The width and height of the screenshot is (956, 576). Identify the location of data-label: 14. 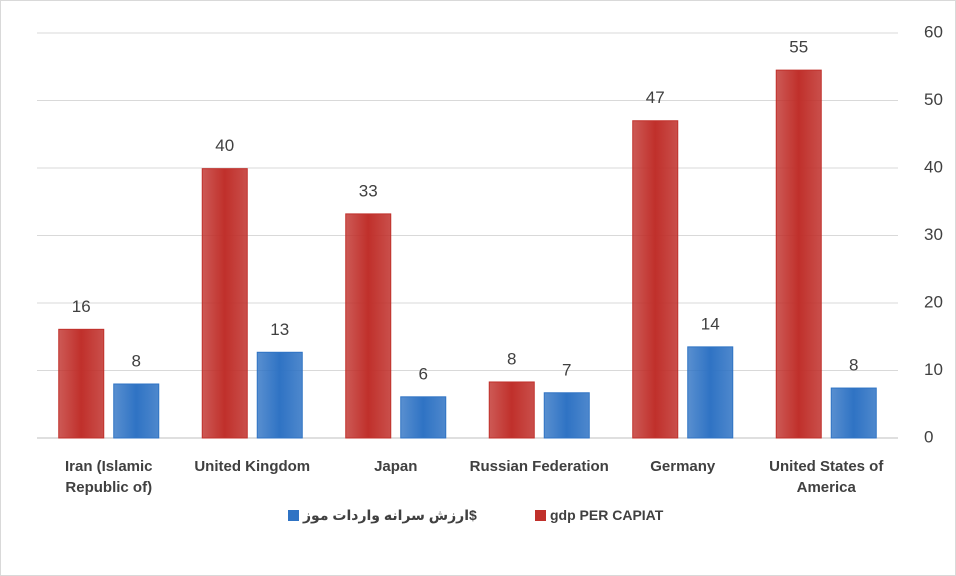
(710, 323).